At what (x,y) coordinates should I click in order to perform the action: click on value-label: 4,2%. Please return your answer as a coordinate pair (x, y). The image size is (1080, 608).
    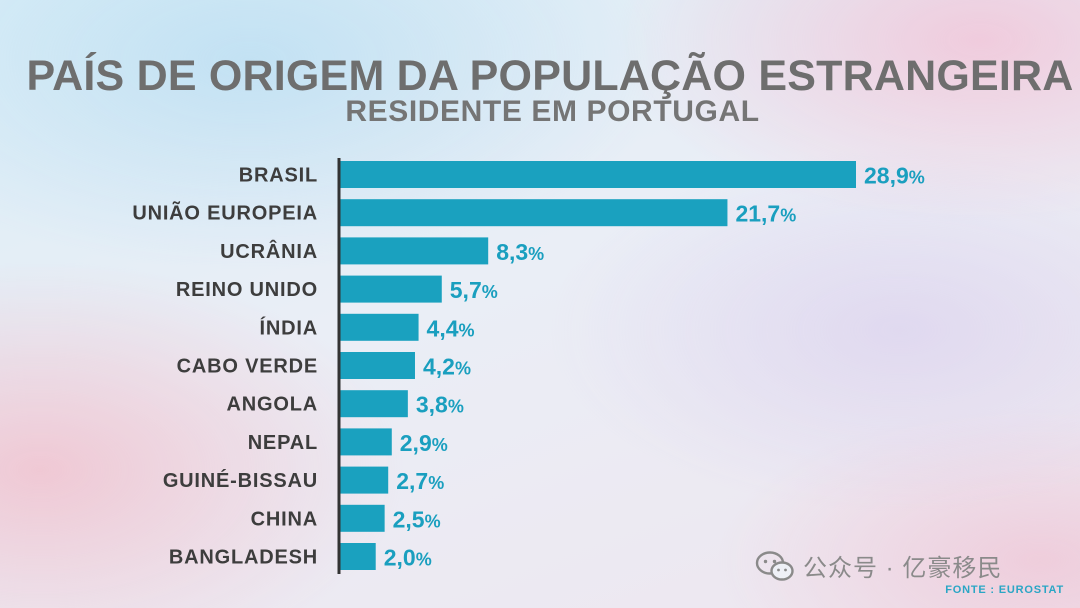
    Looking at the image, I should click on (447, 367).